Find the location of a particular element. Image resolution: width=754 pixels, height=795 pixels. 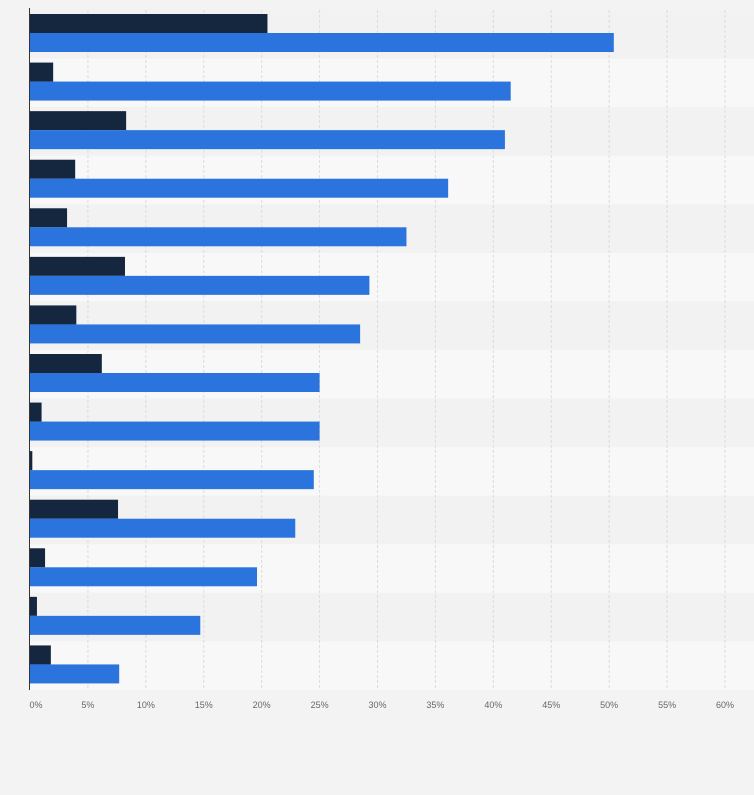

x-tick-label: 35% is located at coordinates (435, 705).